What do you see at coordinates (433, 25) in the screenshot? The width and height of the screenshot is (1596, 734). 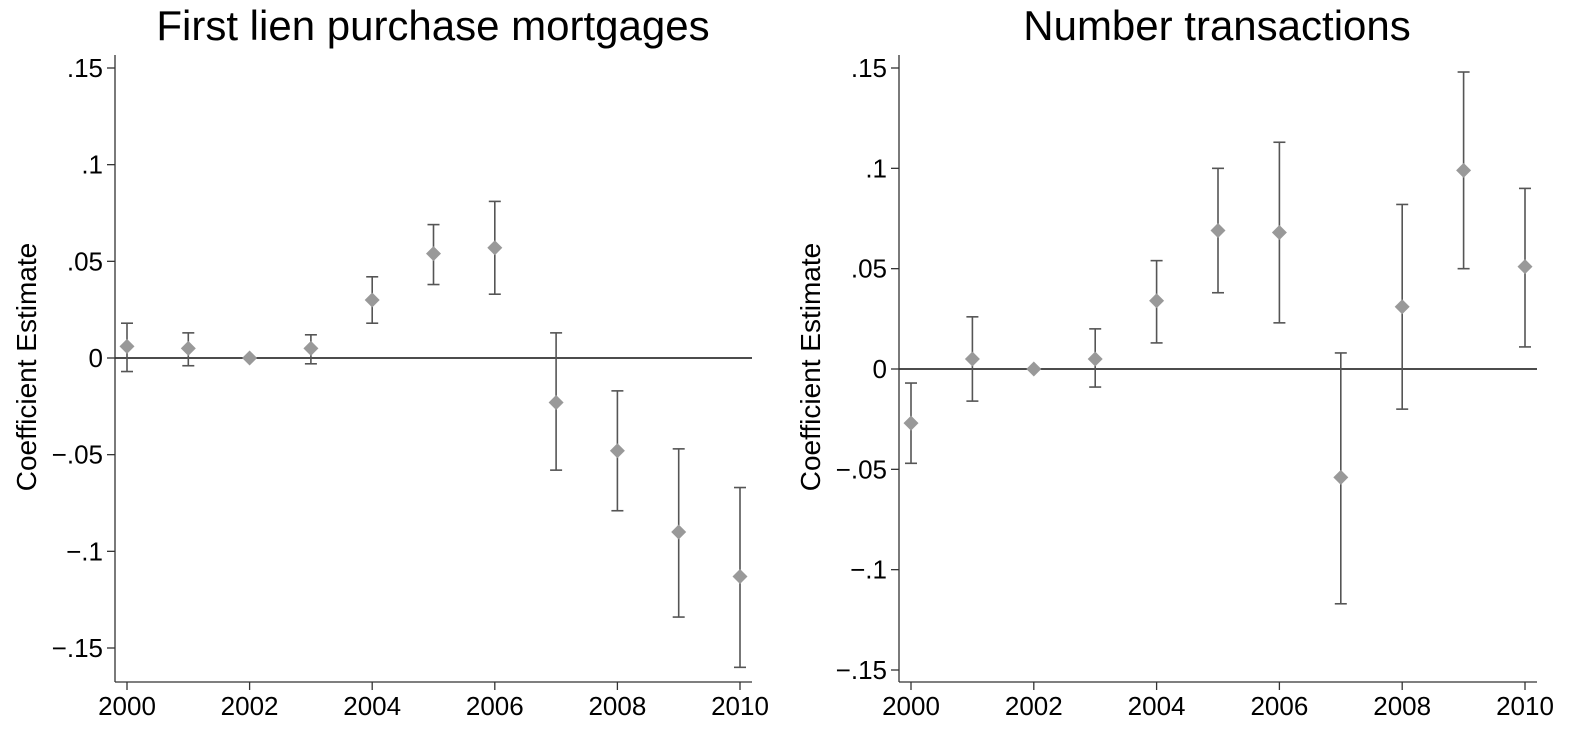 I see `chart-title: First lien purchase mortgages` at bounding box center [433, 25].